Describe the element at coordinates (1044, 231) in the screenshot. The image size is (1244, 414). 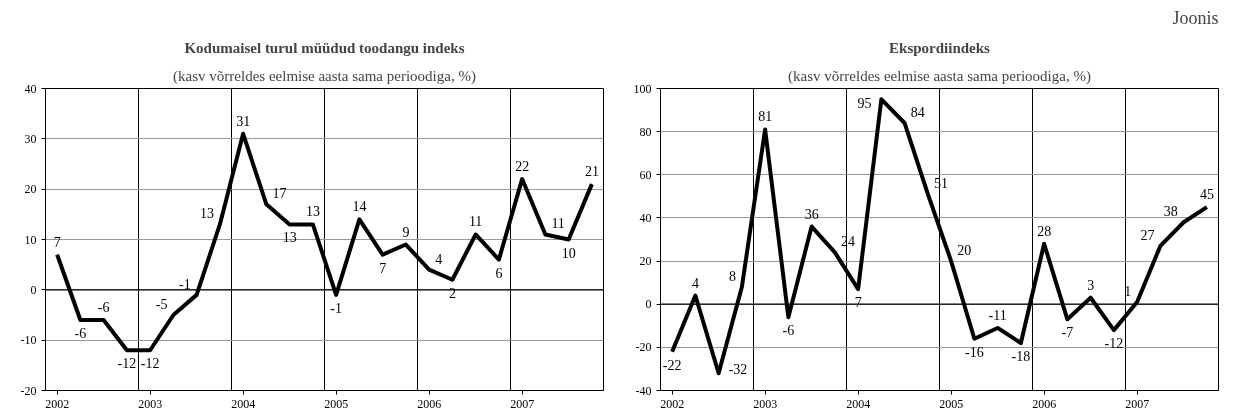
I see `data-label: 28` at that location.